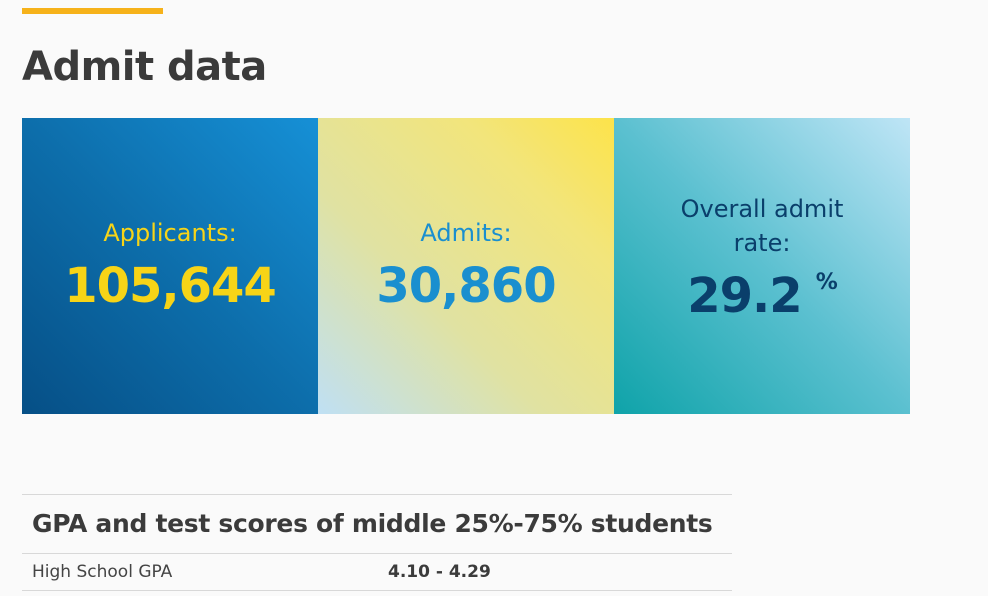  I want to click on admits-card: Admits: 30,860, so click(466, 266).